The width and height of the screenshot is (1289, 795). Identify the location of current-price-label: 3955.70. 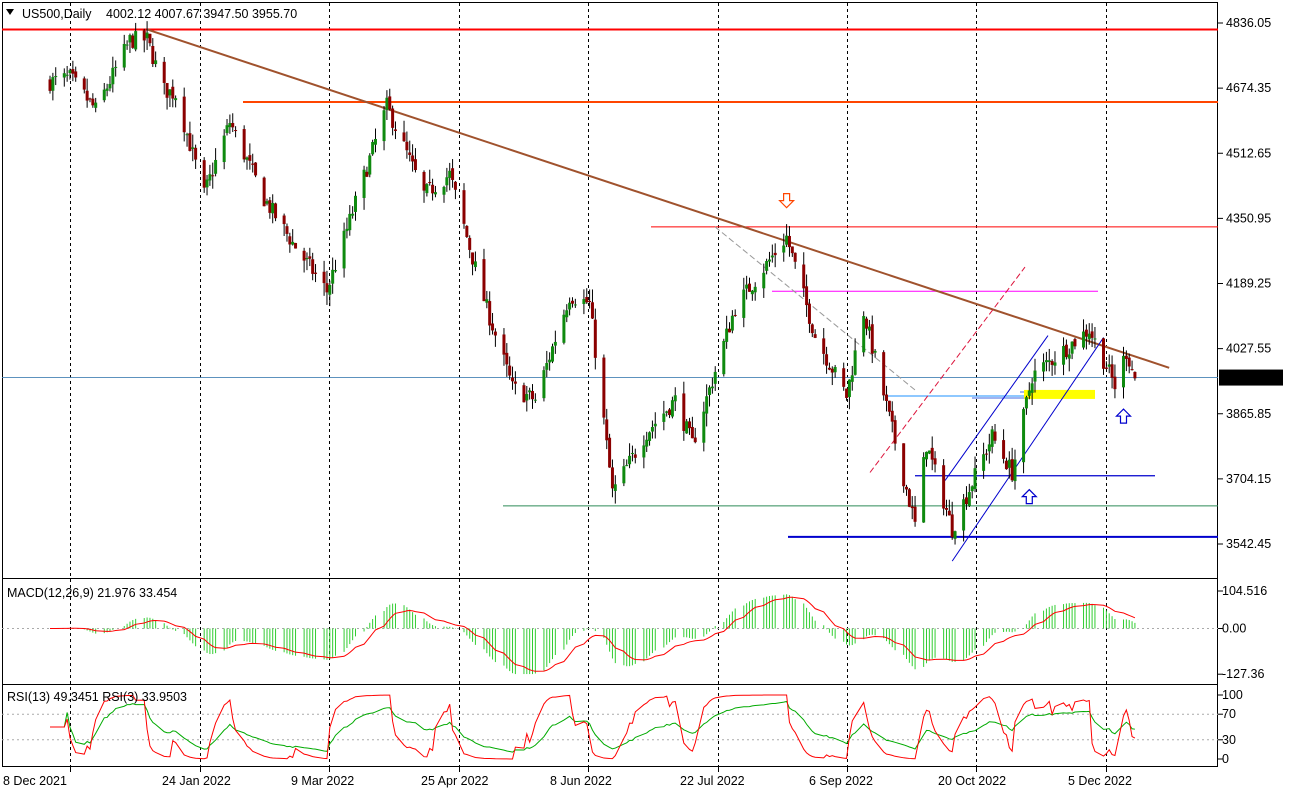
(1246, 378).